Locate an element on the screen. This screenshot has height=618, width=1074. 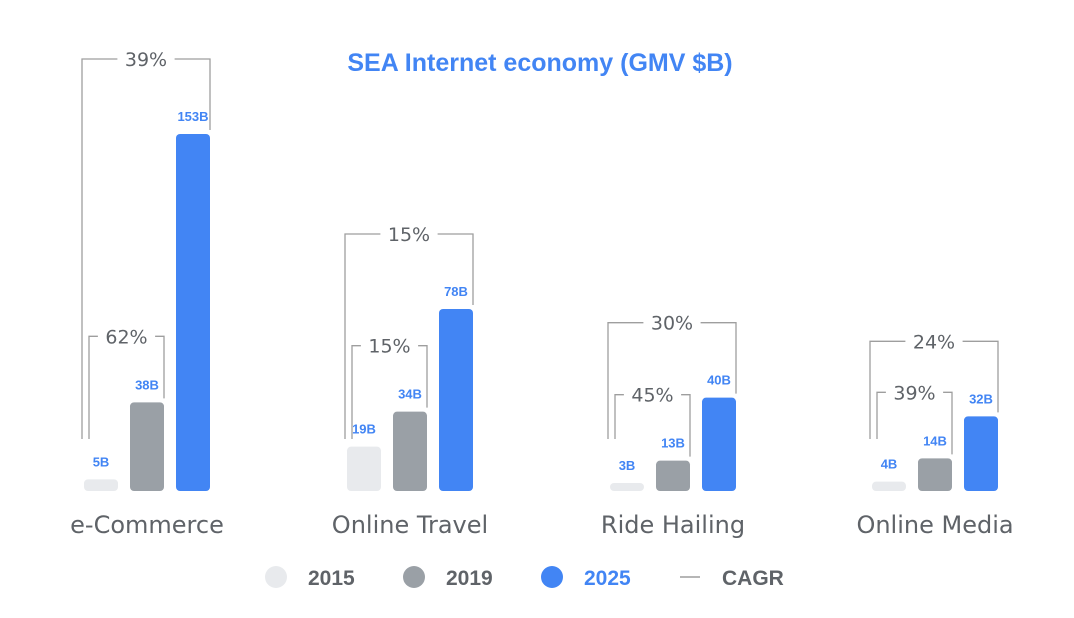
cagr-label-e-commerce-2019-2025: 39% is located at coordinates (146, 60).